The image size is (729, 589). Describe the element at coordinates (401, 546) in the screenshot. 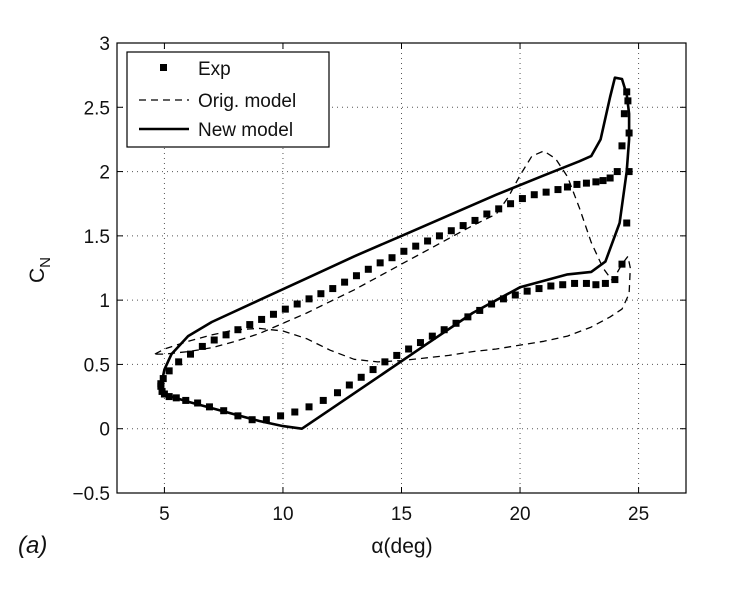

I see `x-axis-title: α(deg)` at that location.